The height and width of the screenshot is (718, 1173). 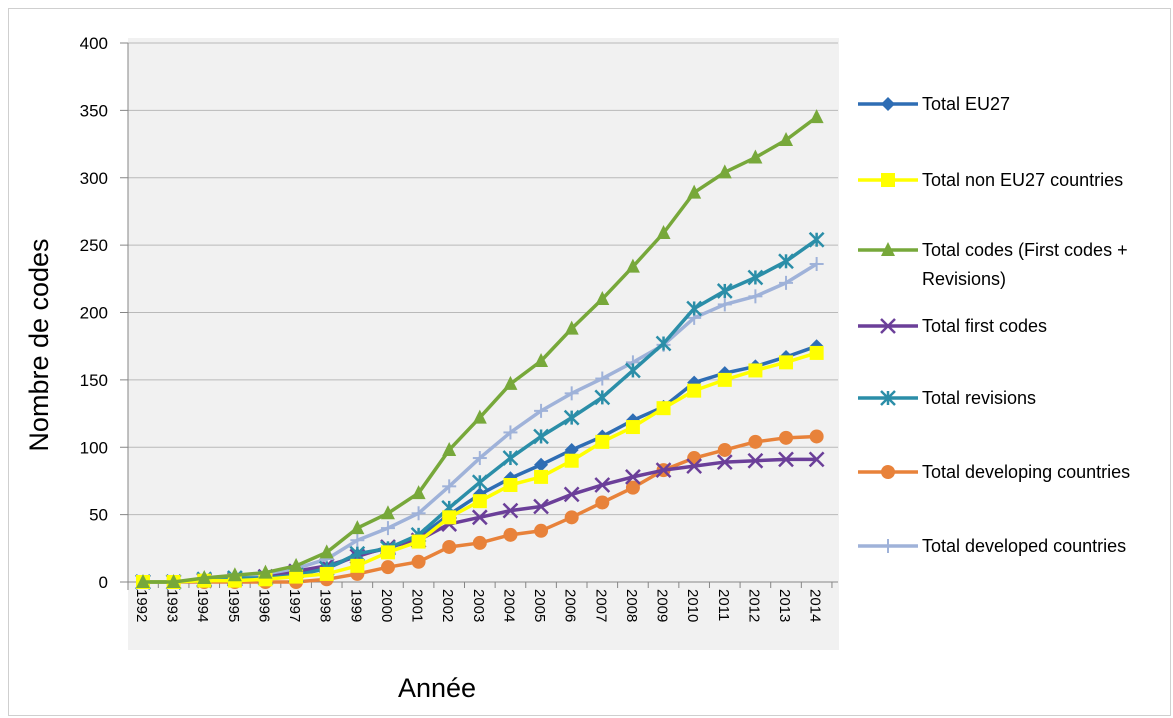 What do you see at coordinates (815, 605) in the screenshot?
I see `x-tick-label-2014: 2014` at bounding box center [815, 605].